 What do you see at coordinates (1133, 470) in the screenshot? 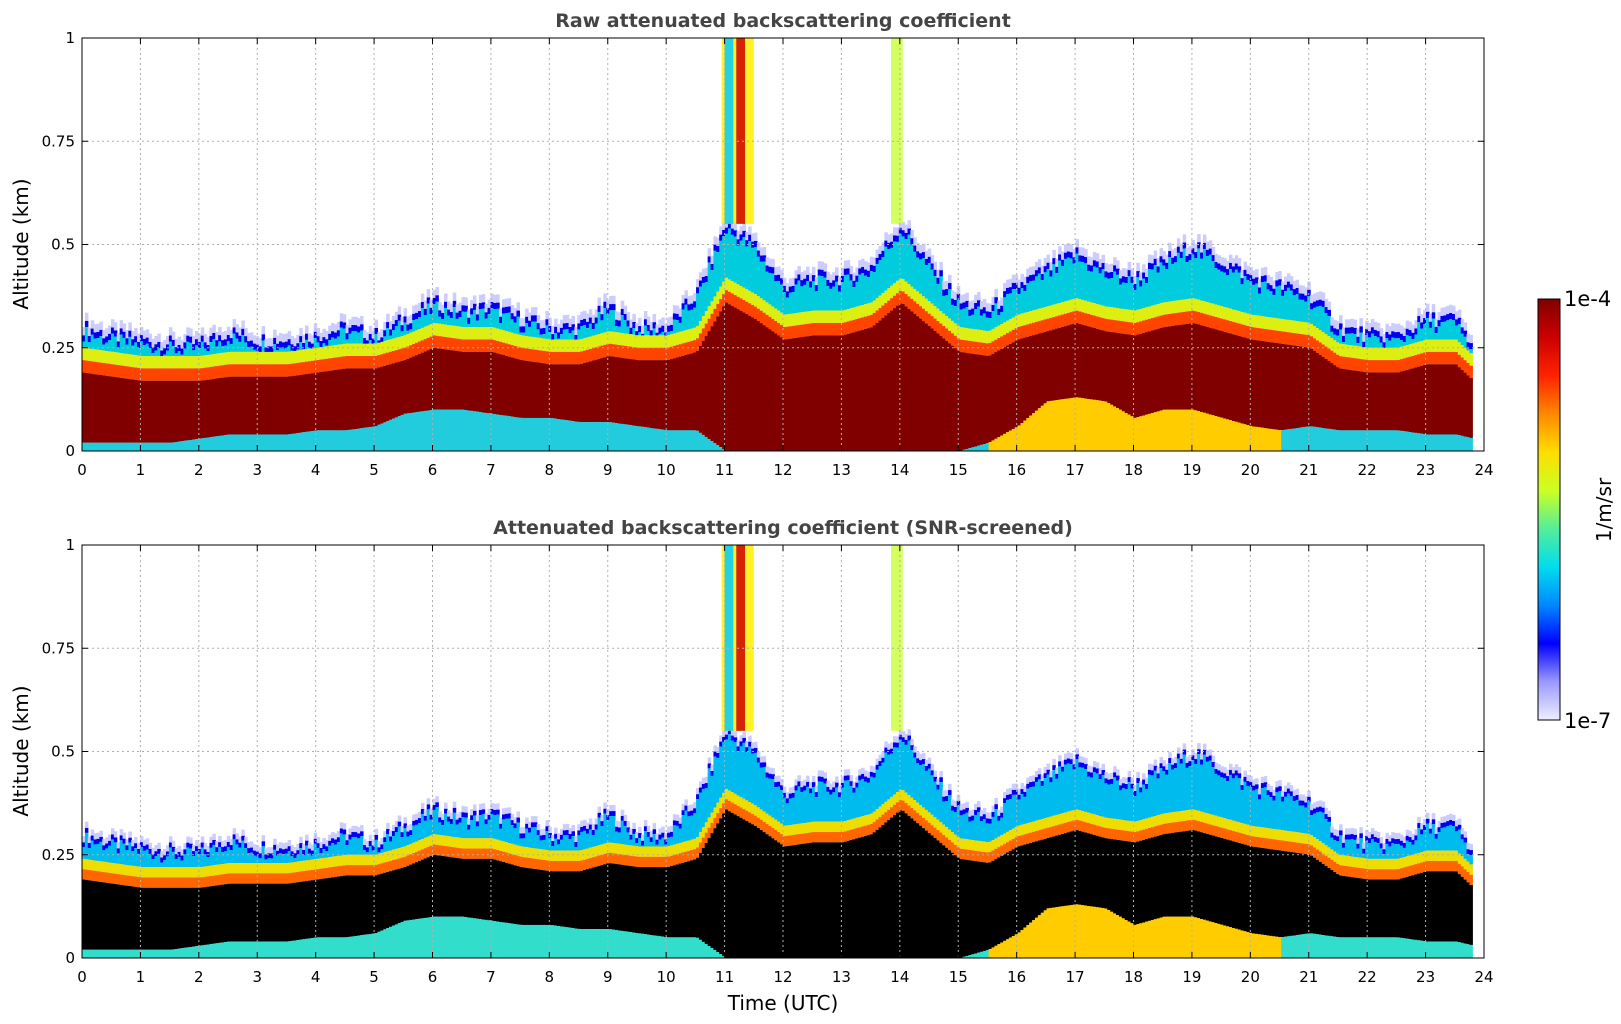
I see `x-tick-label: 18` at bounding box center [1133, 470].